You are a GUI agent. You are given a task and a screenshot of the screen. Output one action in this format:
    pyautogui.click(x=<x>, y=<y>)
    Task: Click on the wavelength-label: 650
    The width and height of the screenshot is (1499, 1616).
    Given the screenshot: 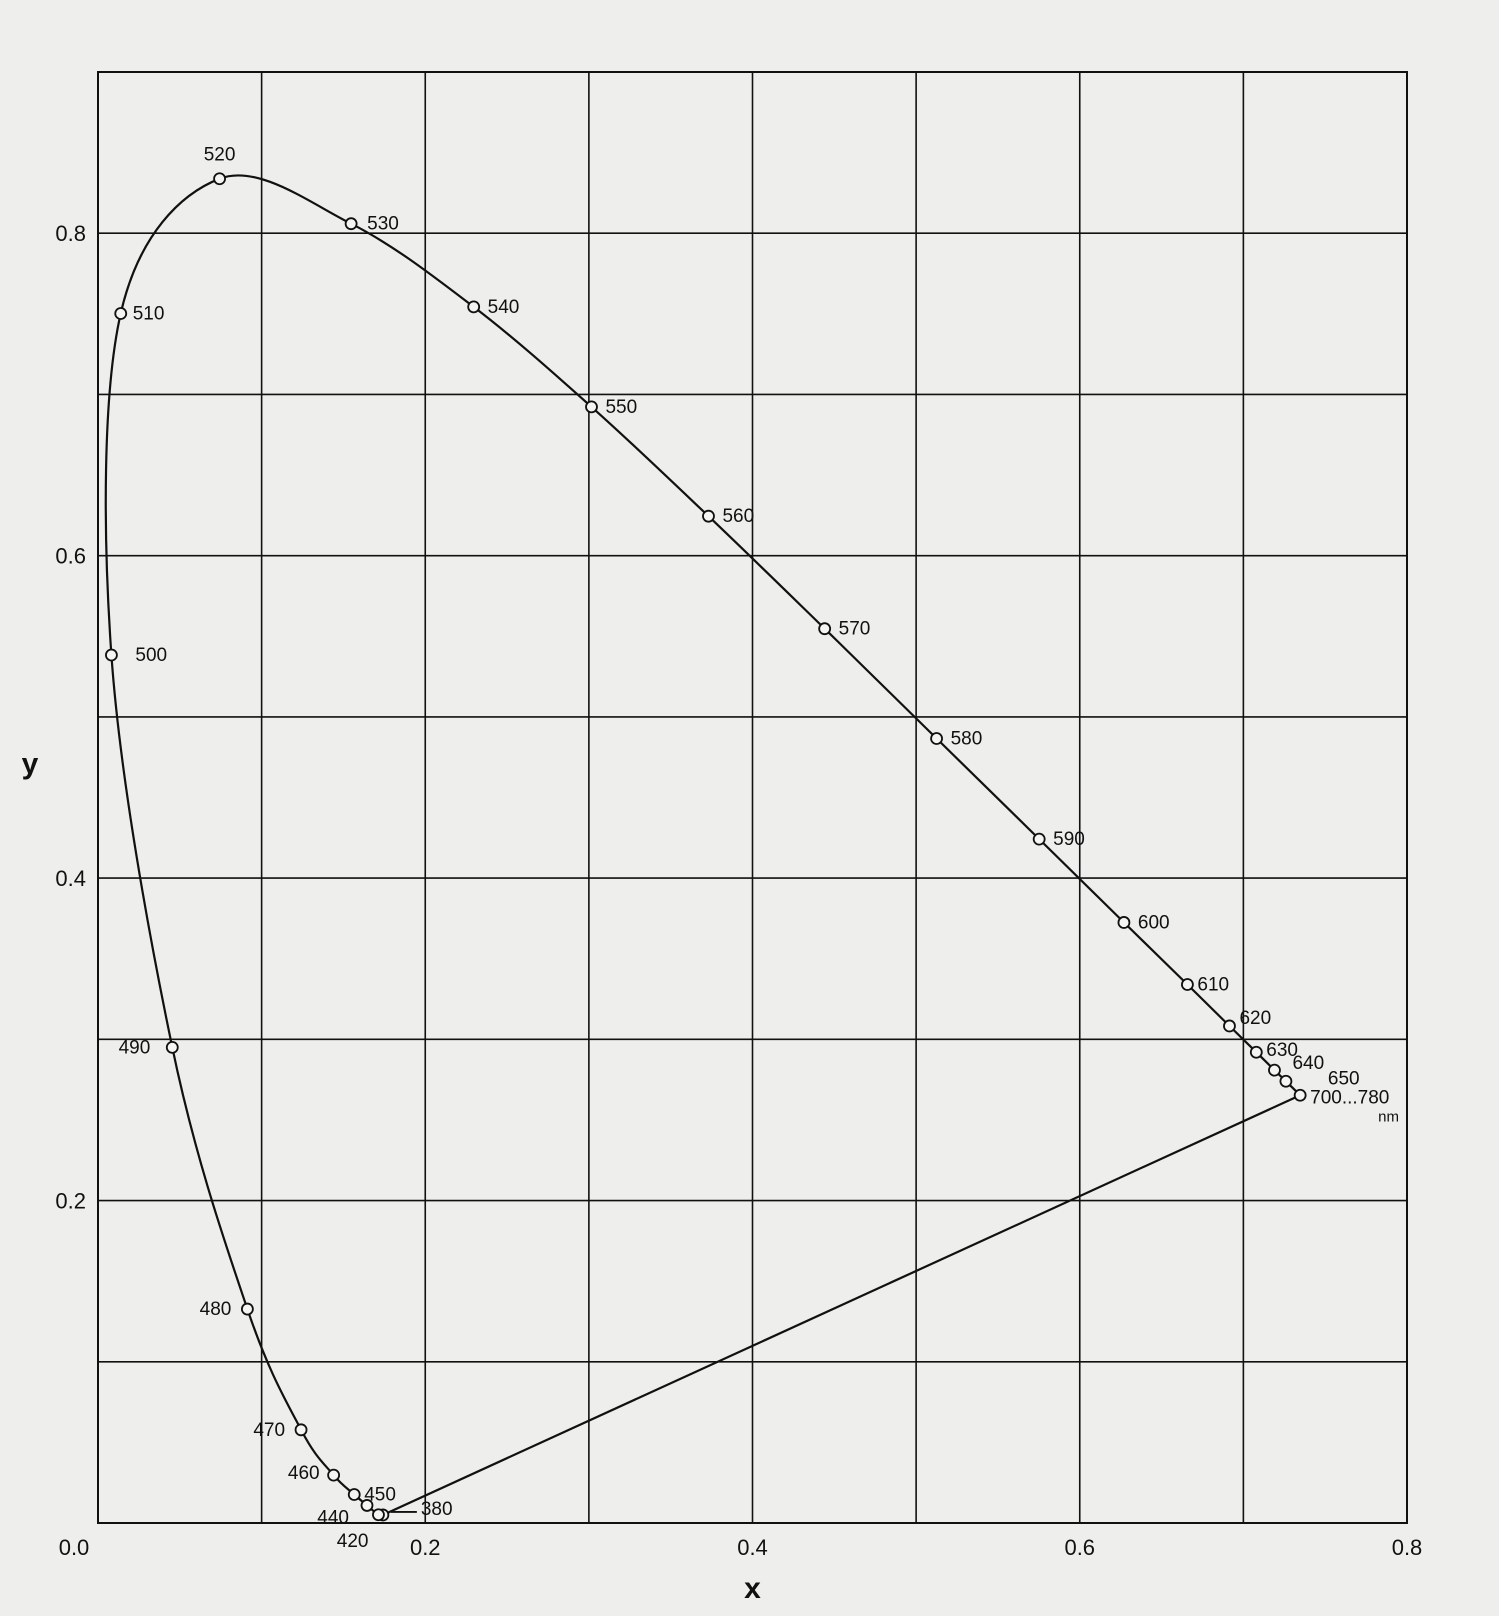 What is the action you would take?
    pyautogui.click(x=1344, y=1078)
    